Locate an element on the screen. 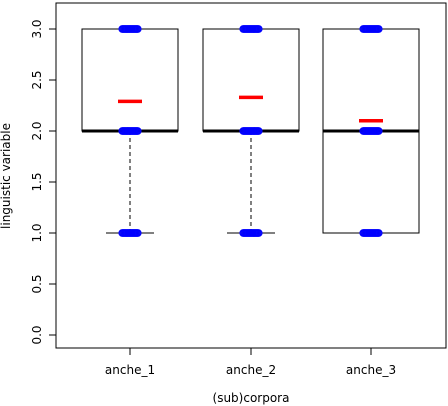 The height and width of the screenshot is (406, 448). y-tick-label: 2.5 is located at coordinates (37, 79).